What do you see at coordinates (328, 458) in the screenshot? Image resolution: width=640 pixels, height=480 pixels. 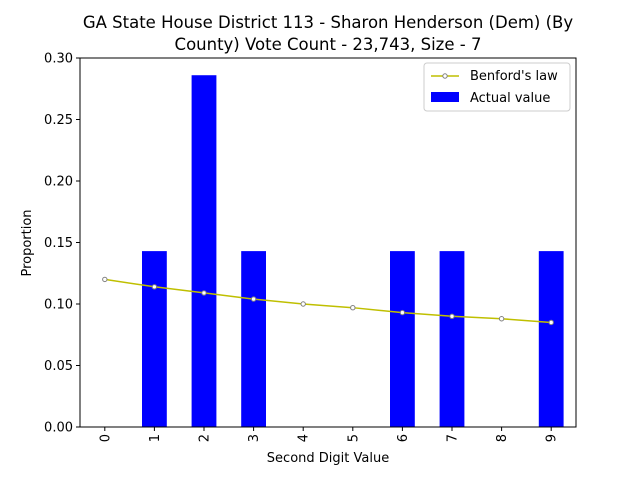 I see `x-axis-label: Second Digit Value` at bounding box center [328, 458].